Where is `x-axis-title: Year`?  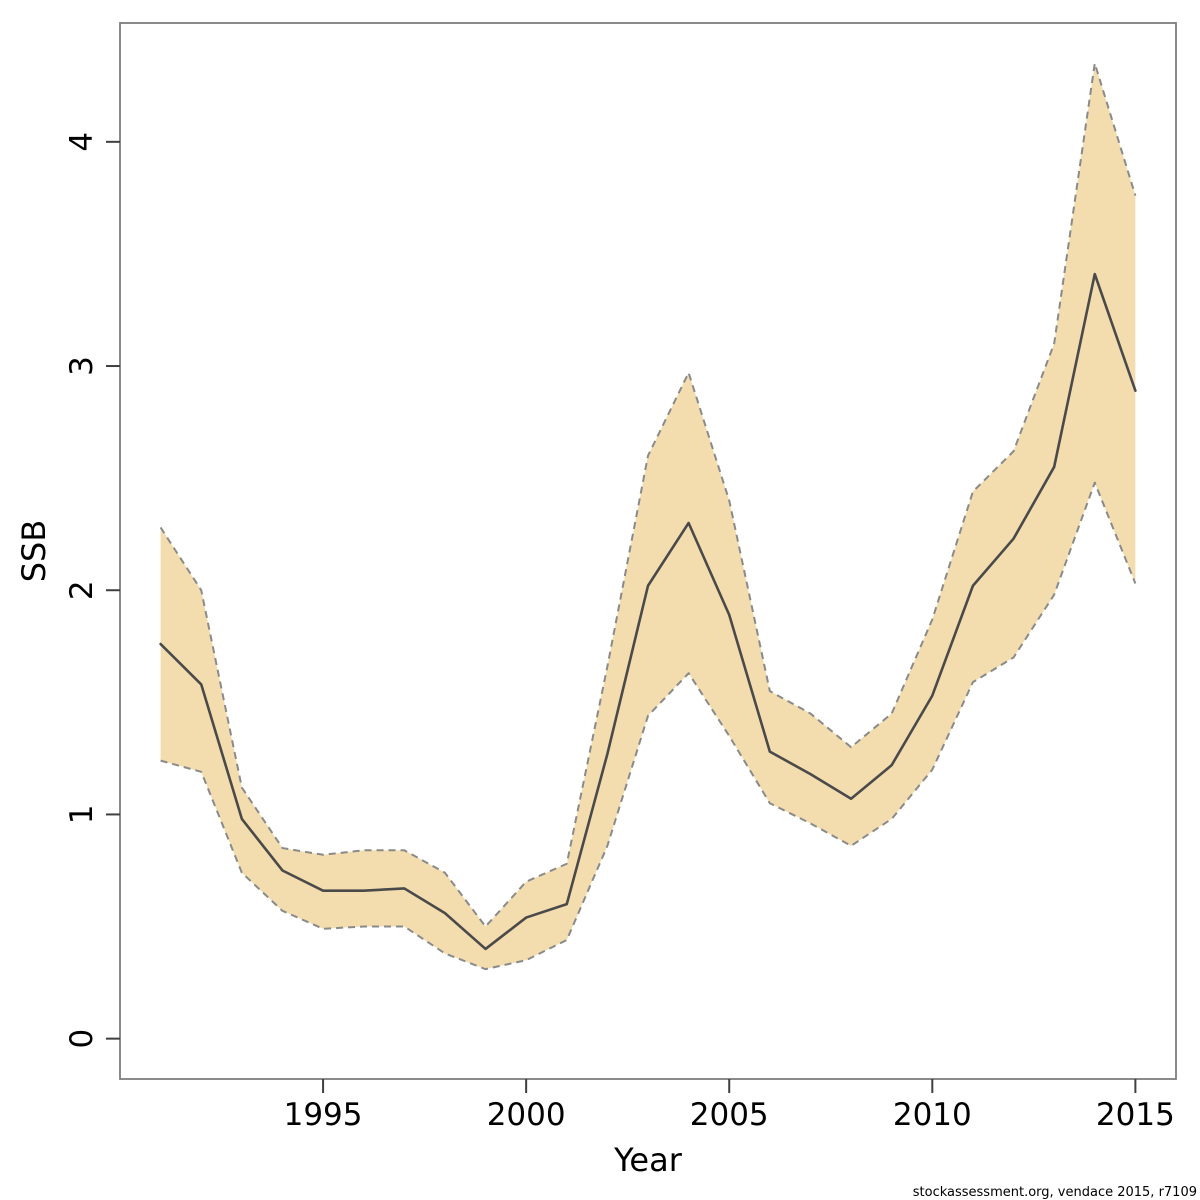
x-axis-title: Year is located at coordinates (648, 1160).